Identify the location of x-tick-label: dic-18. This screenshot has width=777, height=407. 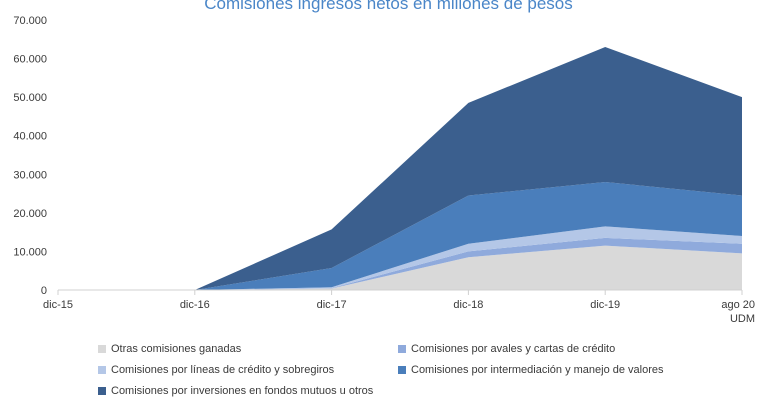
(468, 305).